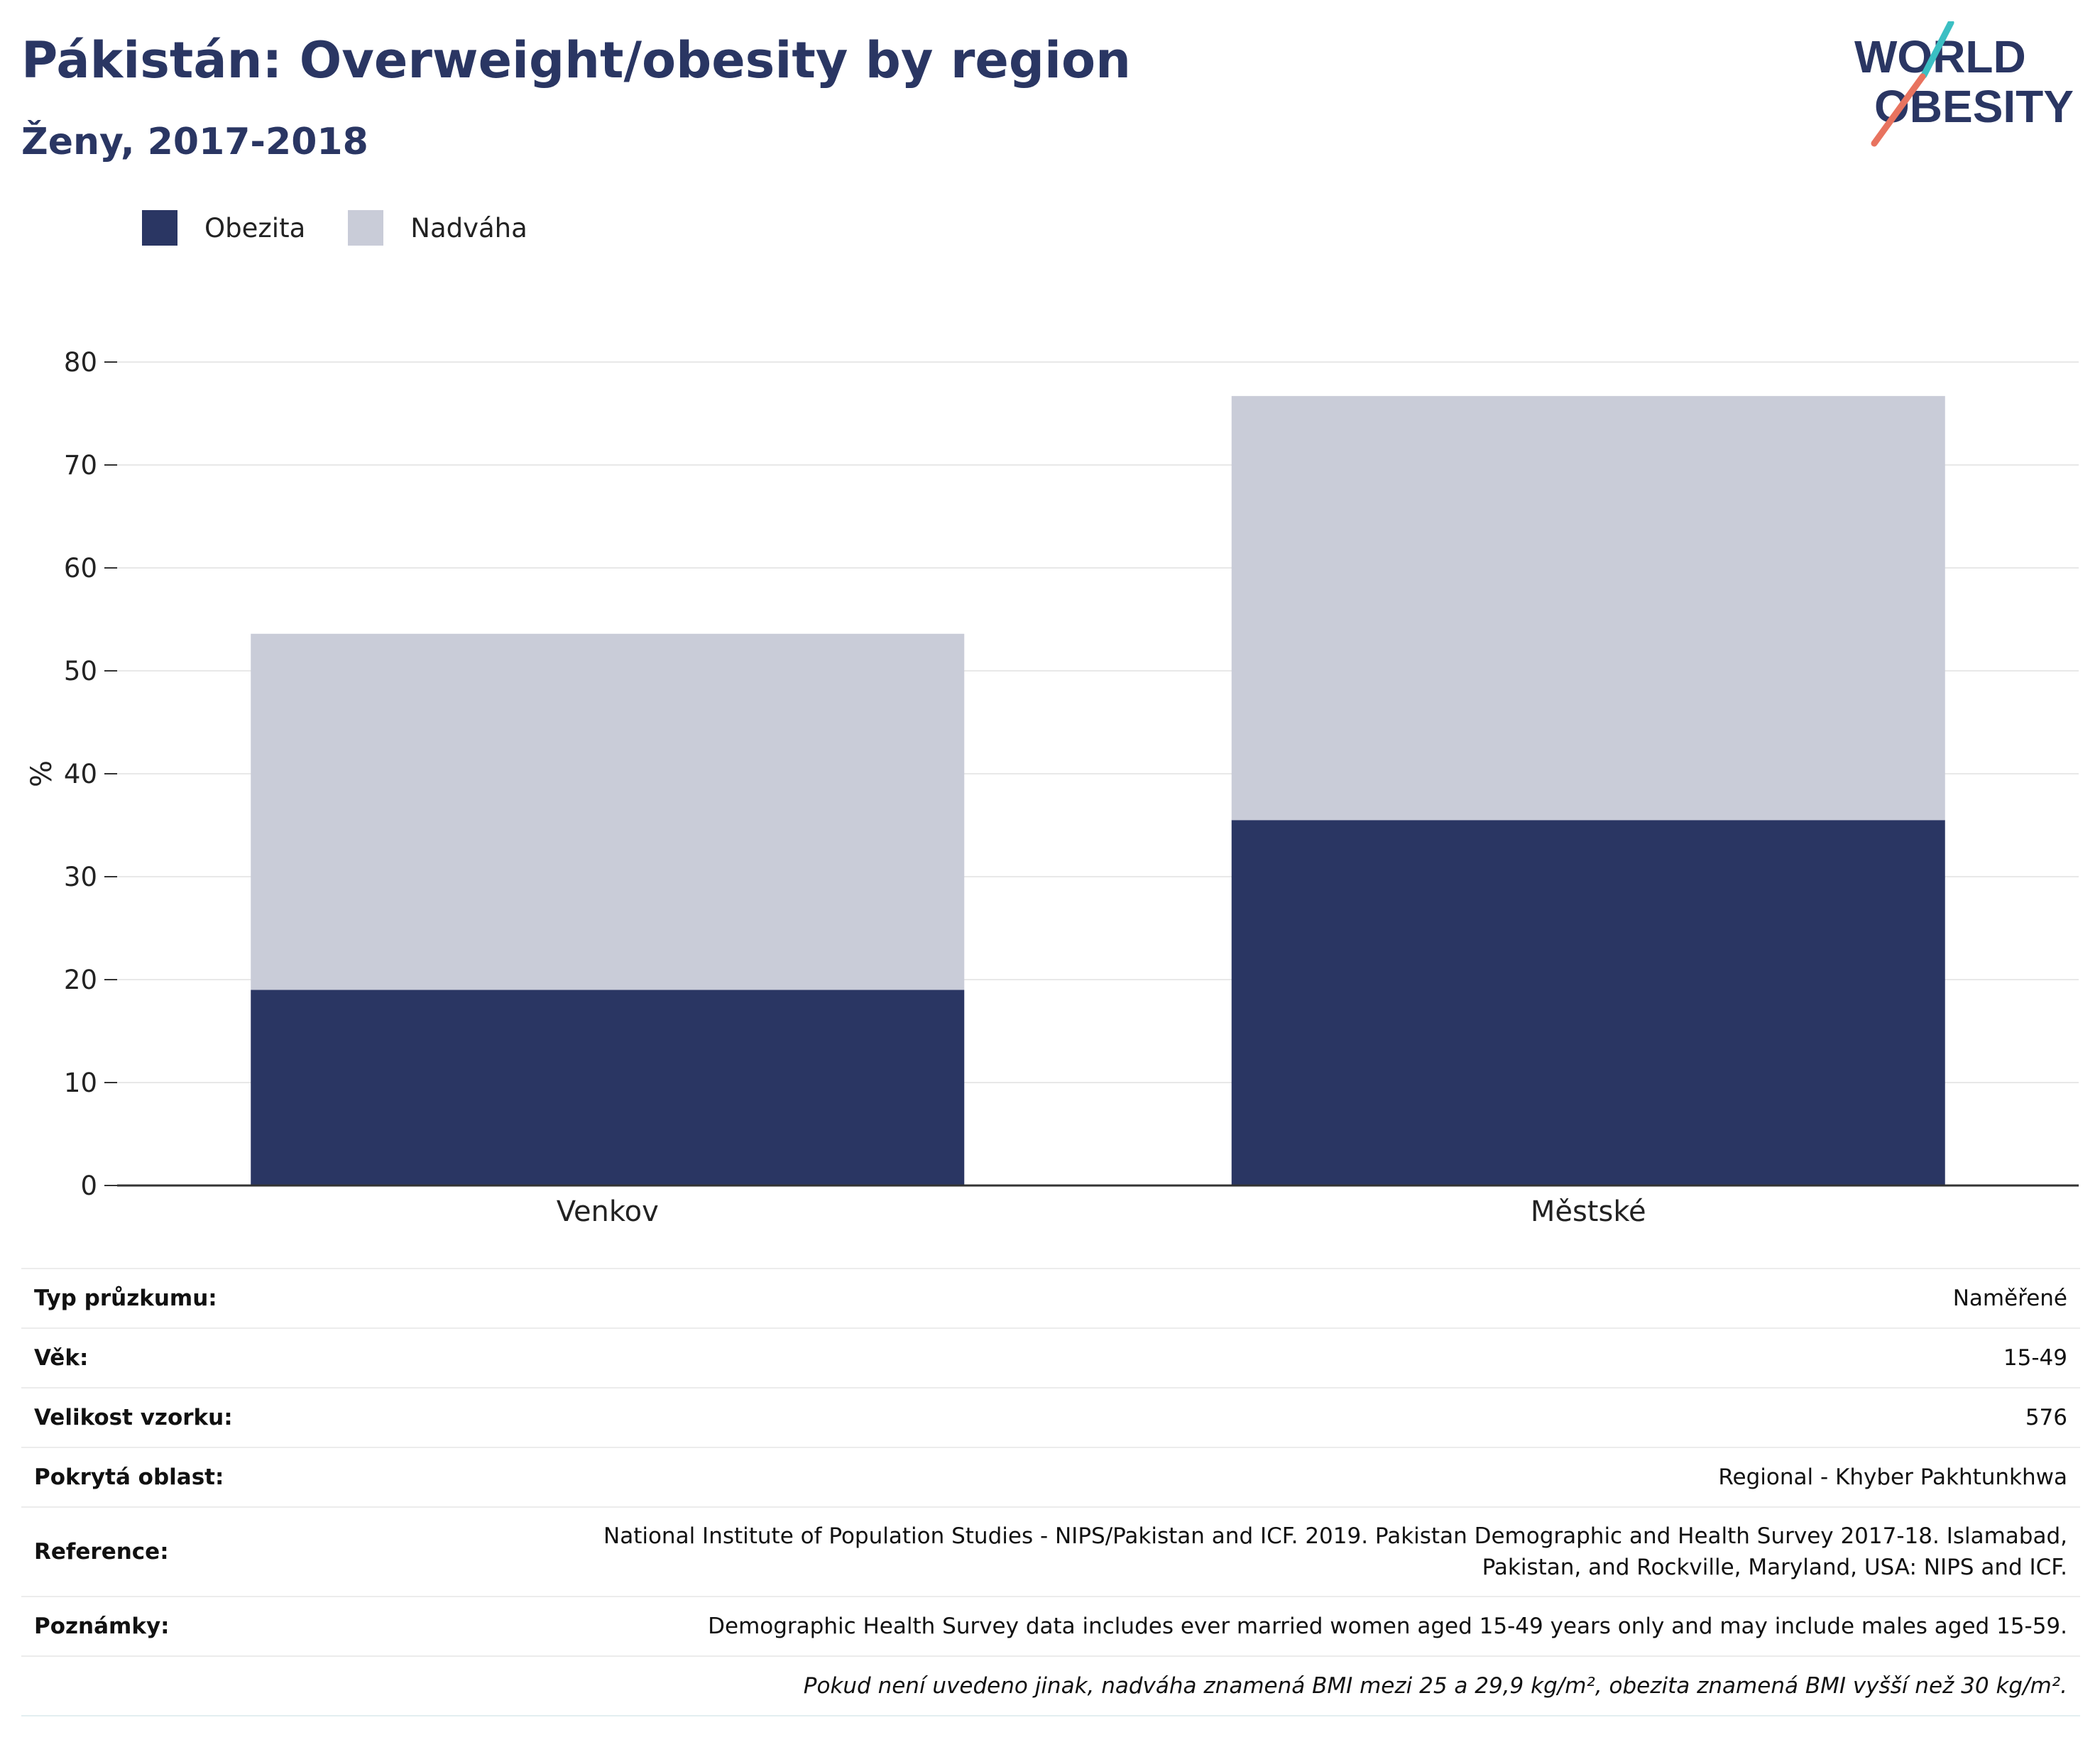  Describe the element at coordinates (1937, 50) in the screenshot. I see `logo-slash-teal` at that location.